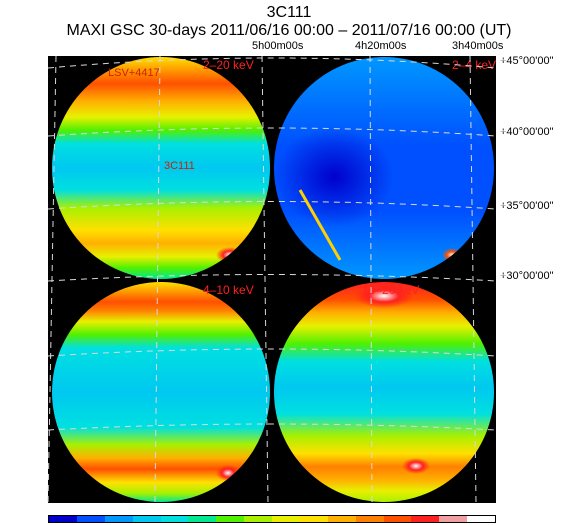  Describe the element at coordinates (527, 276) in the screenshot. I see `dec-tick-label: +30°00'00"` at that location.